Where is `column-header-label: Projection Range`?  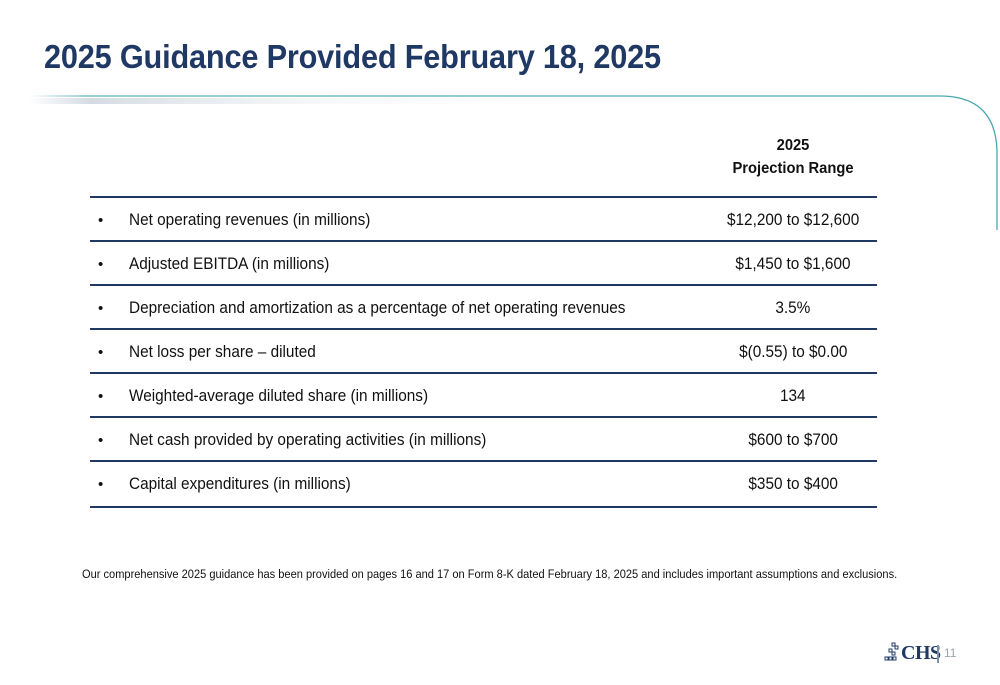 column-header-label: Projection Range is located at coordinates (793, 168).